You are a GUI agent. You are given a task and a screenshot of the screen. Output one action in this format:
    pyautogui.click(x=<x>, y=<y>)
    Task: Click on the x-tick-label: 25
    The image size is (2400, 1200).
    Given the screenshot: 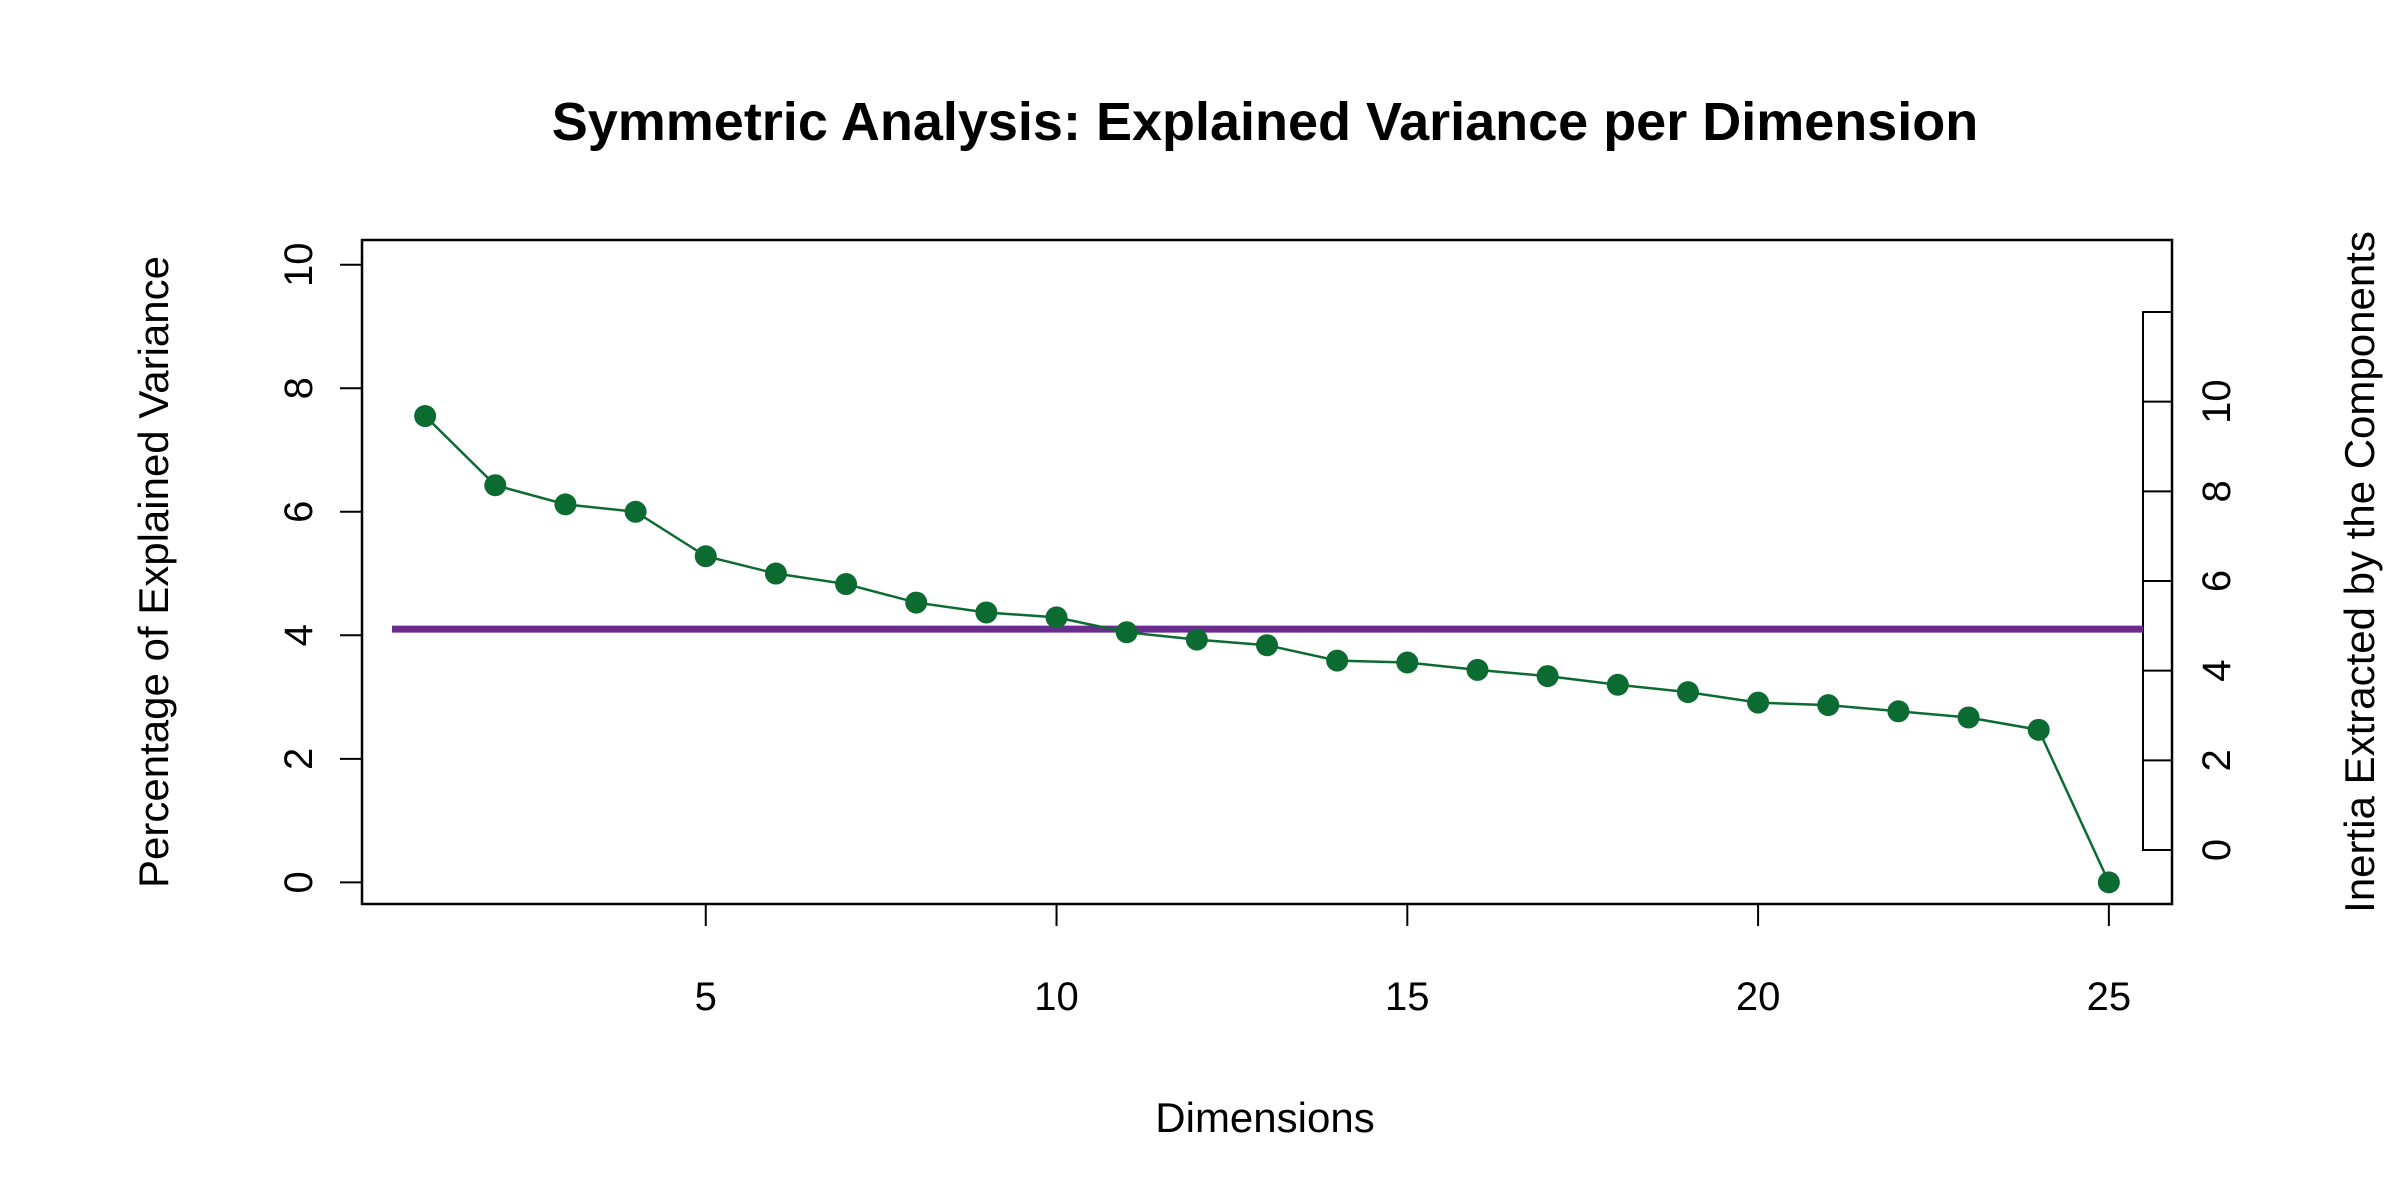 What is the action you would take?
    pyautogui.click(x=2109, y=997)
    